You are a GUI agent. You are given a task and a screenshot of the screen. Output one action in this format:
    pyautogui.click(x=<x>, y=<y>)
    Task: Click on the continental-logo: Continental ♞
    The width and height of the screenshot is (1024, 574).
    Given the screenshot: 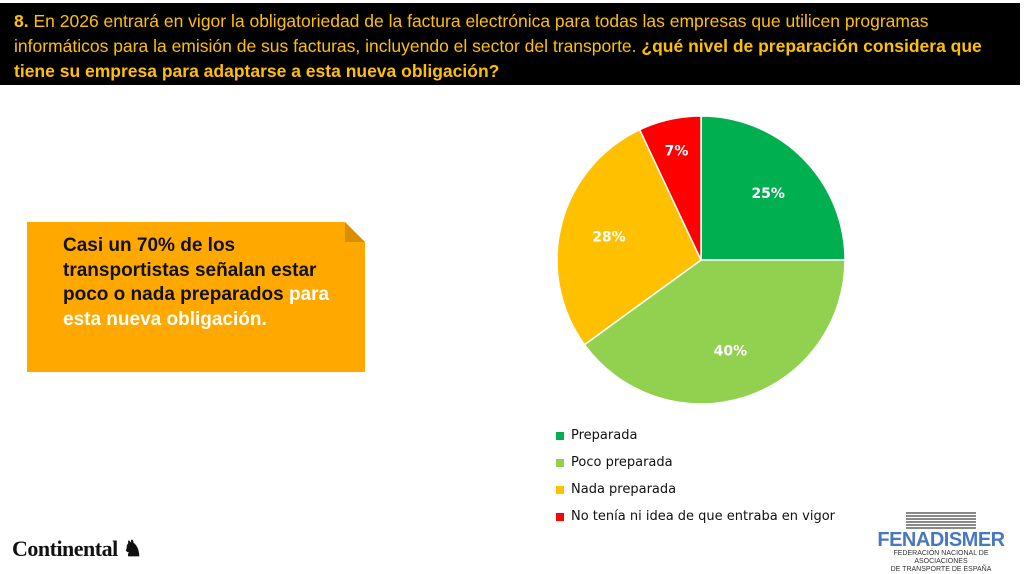 What is the action you would take?
    pyautogui.click(x=77, y=548)
    